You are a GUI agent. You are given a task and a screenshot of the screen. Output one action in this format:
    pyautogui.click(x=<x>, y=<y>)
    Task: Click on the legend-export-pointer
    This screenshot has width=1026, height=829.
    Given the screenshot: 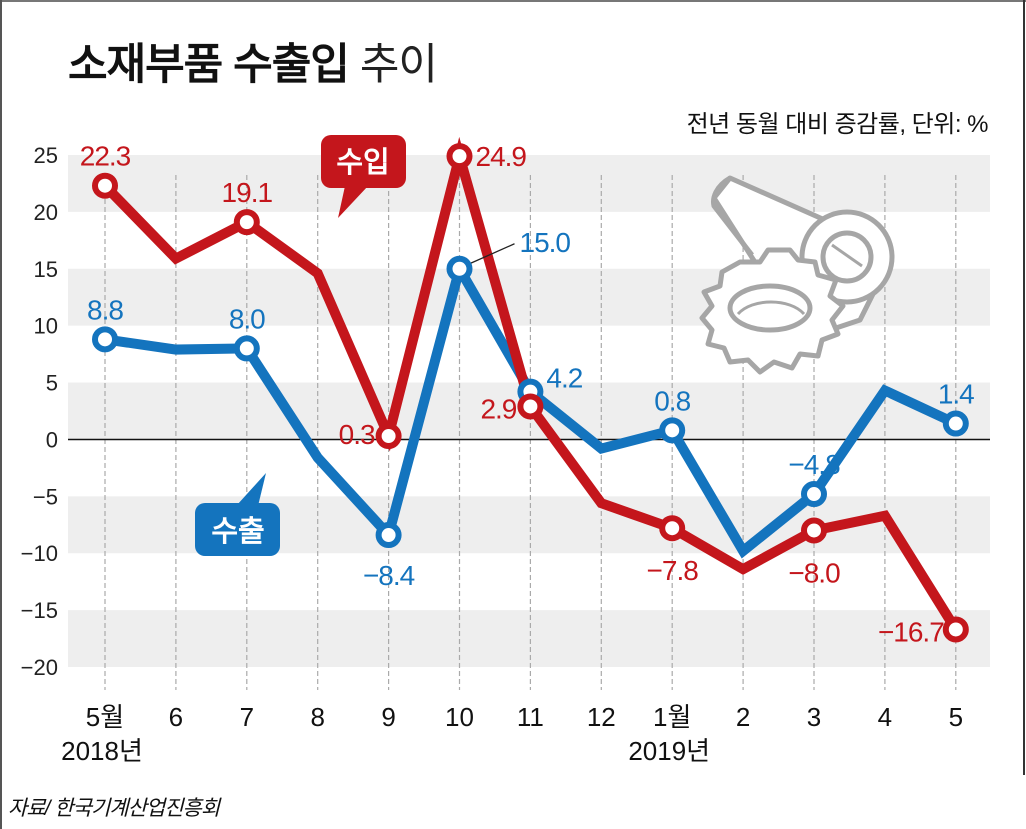 What is the action you would take?
    pyautogui.click(x=251, y=489)
    